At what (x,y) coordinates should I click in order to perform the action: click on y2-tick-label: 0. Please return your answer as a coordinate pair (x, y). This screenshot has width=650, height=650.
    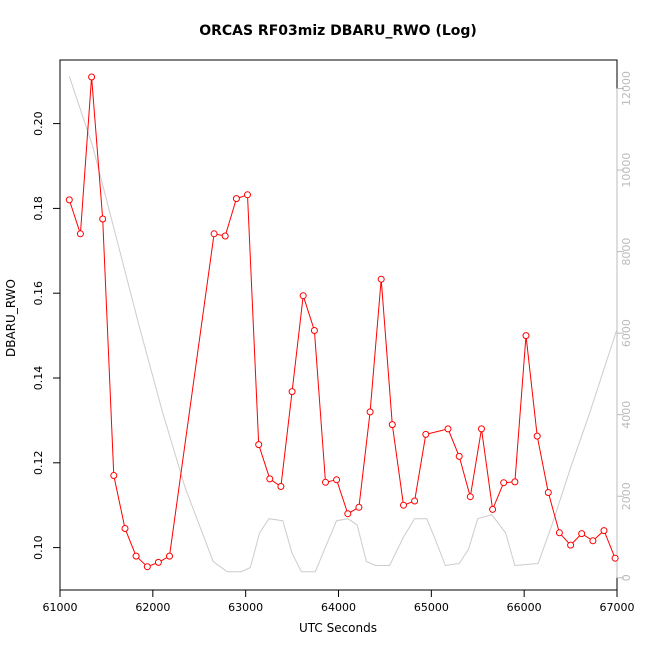
    Looking at the image, I should click on (626, 577).